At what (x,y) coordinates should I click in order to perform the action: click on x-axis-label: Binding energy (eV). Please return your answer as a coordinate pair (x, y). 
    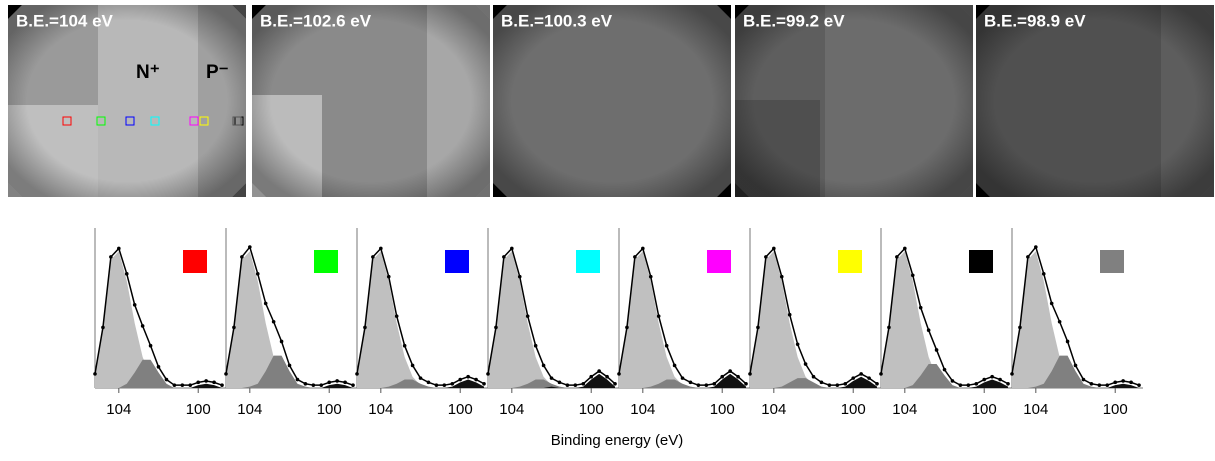
    Looking at the image, I should click on (617, 440).